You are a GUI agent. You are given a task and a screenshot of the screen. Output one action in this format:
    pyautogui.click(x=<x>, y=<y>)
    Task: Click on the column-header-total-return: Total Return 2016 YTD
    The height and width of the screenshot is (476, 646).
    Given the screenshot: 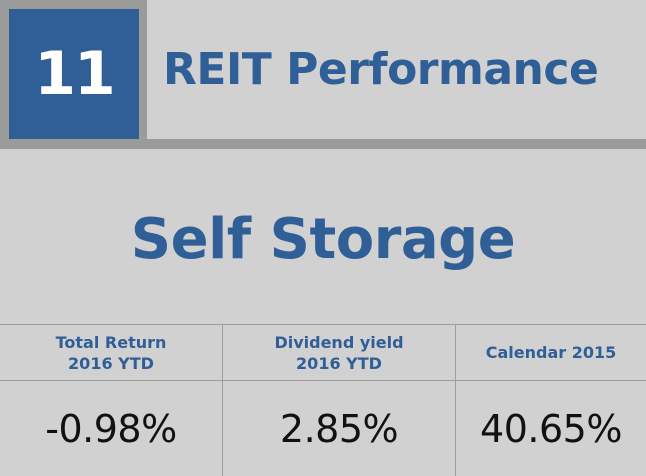 What is the action you would take?
    pyautogui.click(x=111, y=352)
    